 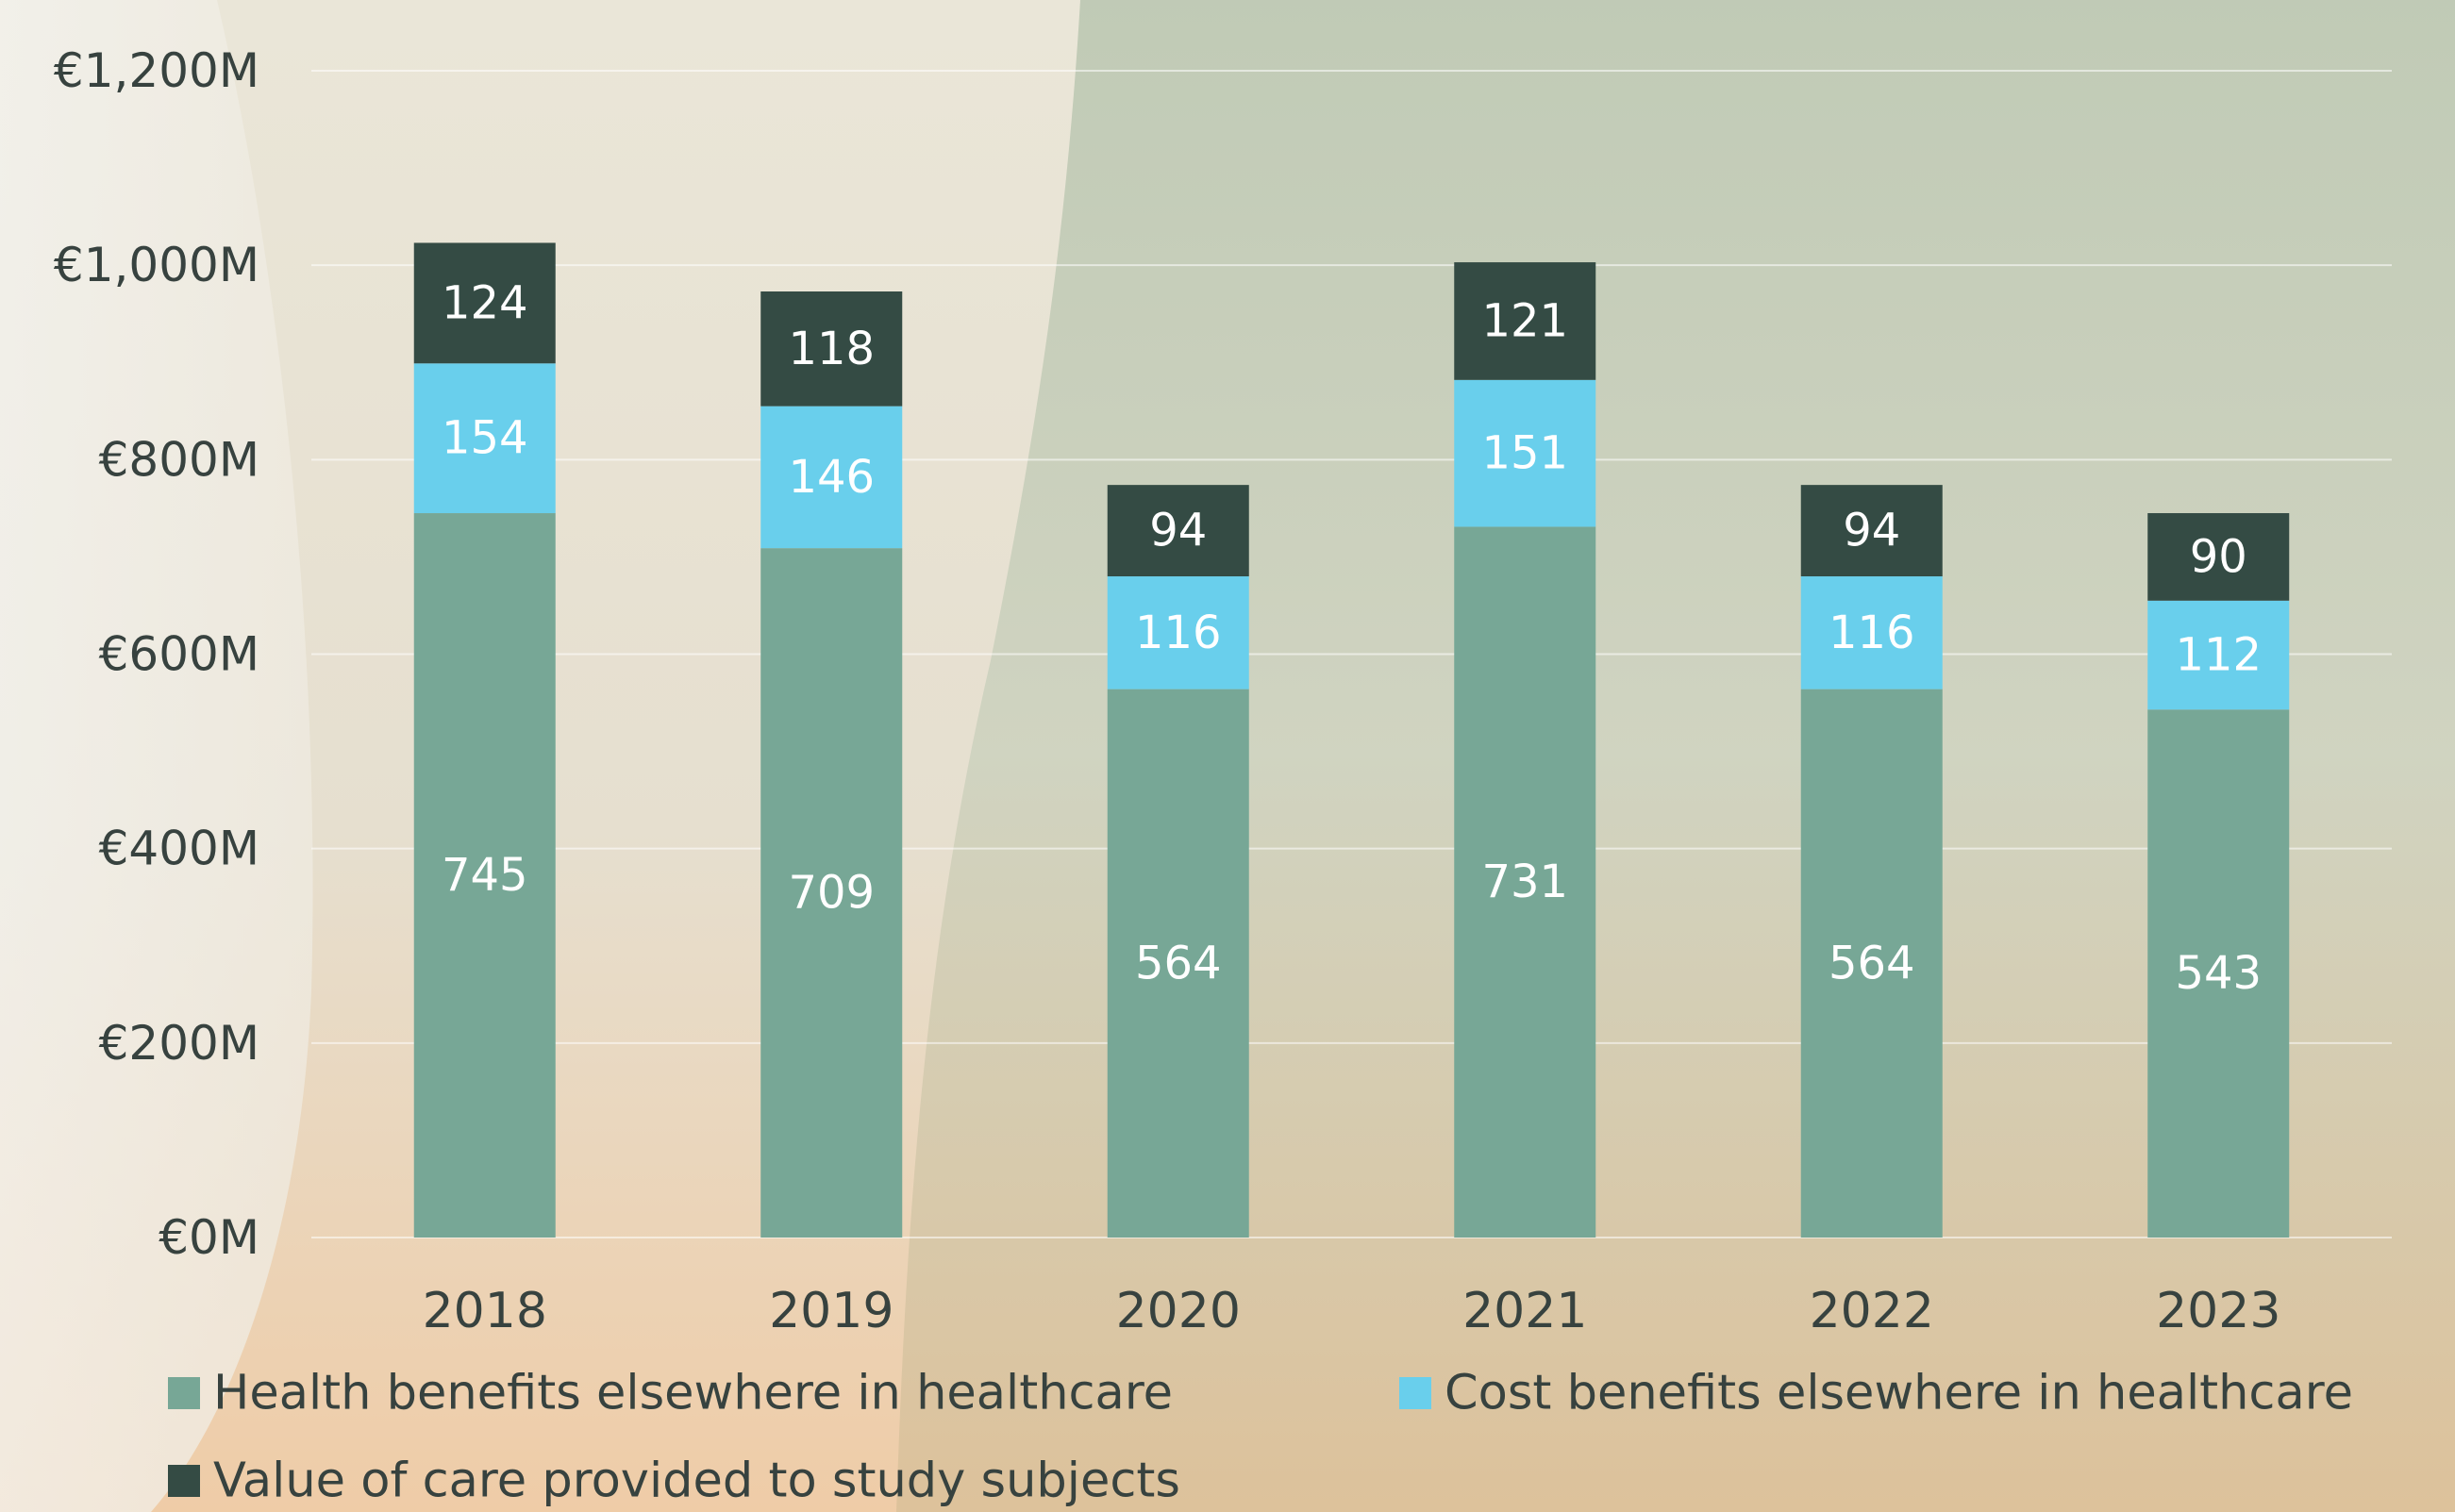 What do you see at coordinates (179, 1043) in the screenshot?
I see `y-tick-label: €200M` at bounding box center [179, 1043].